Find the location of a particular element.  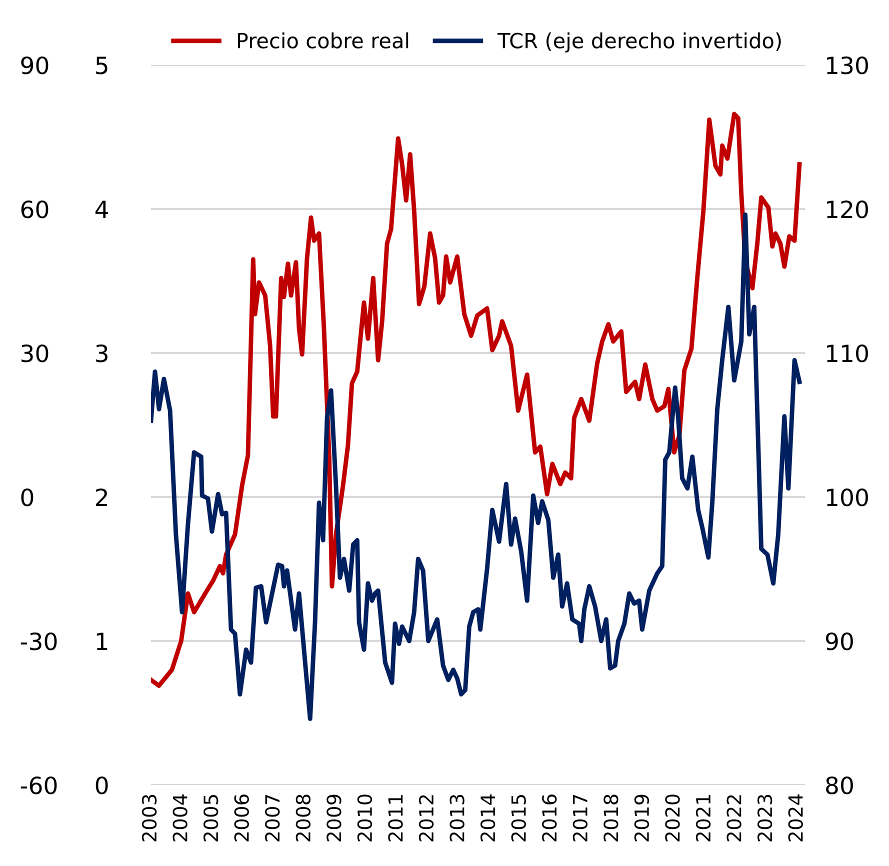

x-tick-label: 2009 is located at coordinates (334, 818).